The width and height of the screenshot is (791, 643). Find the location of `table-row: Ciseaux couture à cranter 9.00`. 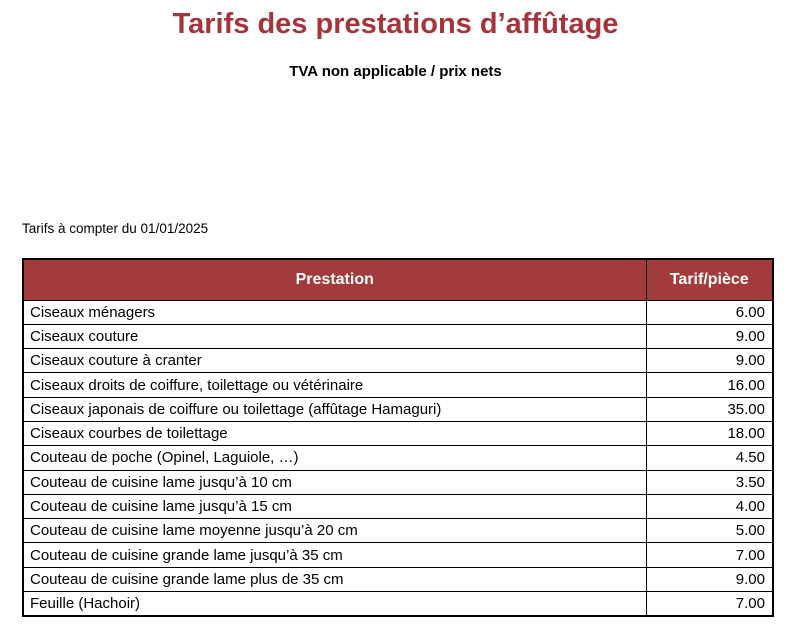

table-row: Ciseaux couture à cranter 9.00 is located at coordinates (398, 361).